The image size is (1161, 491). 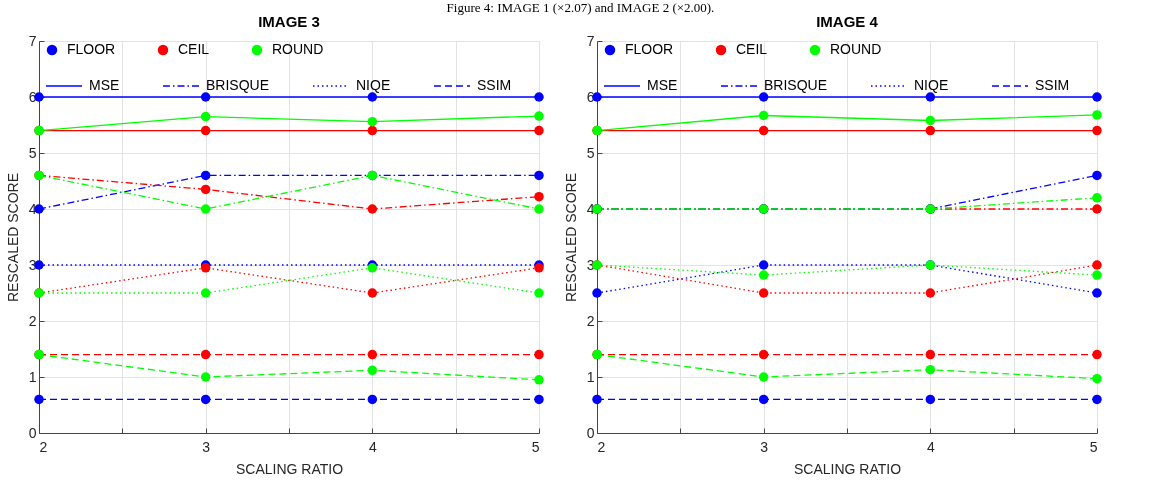 I want to click on caption: Figure 4: IMAGE 1 (×2.07) and IMAGE 2 (×2.00)., so click(x=580, y=7).